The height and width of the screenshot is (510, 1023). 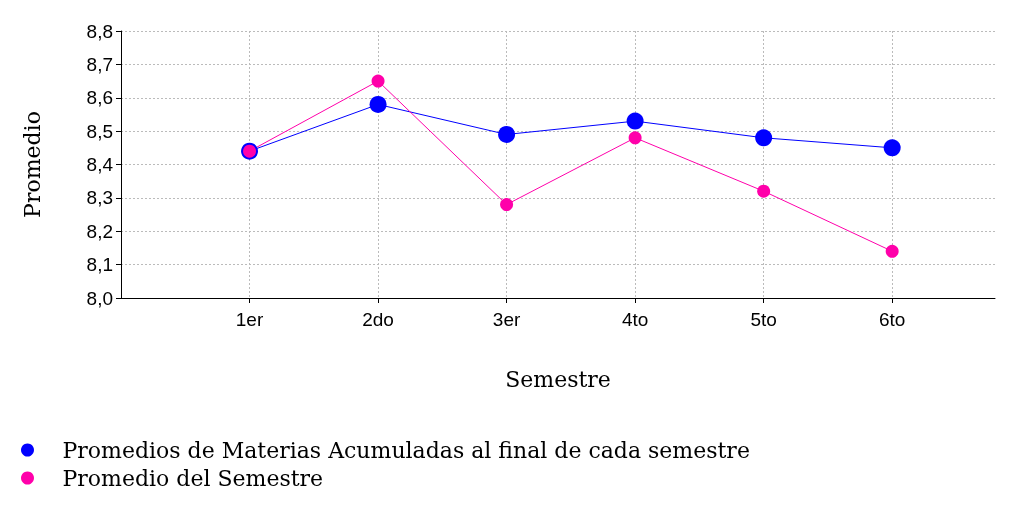 What do you see at coordinates (99, 198) in the screenshot?
I see `y-tick-label: 8,3` at bounding box center [99, 198].